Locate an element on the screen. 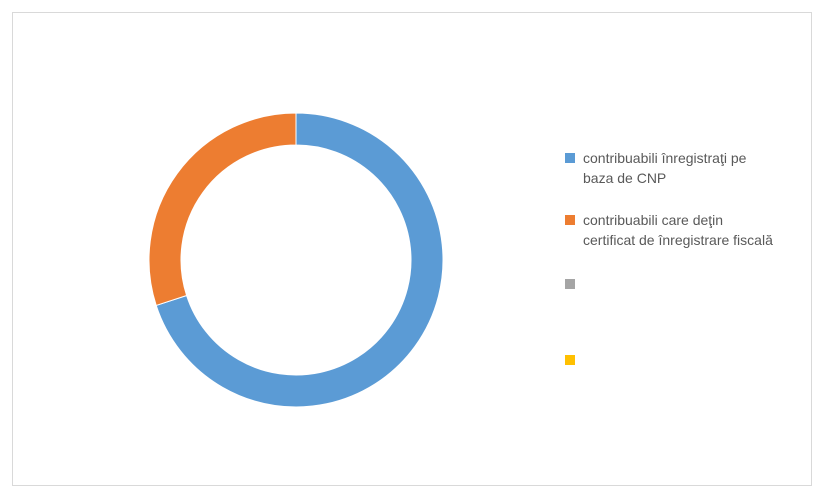  legend-swatch-blue is located at coordinates (570, 158).